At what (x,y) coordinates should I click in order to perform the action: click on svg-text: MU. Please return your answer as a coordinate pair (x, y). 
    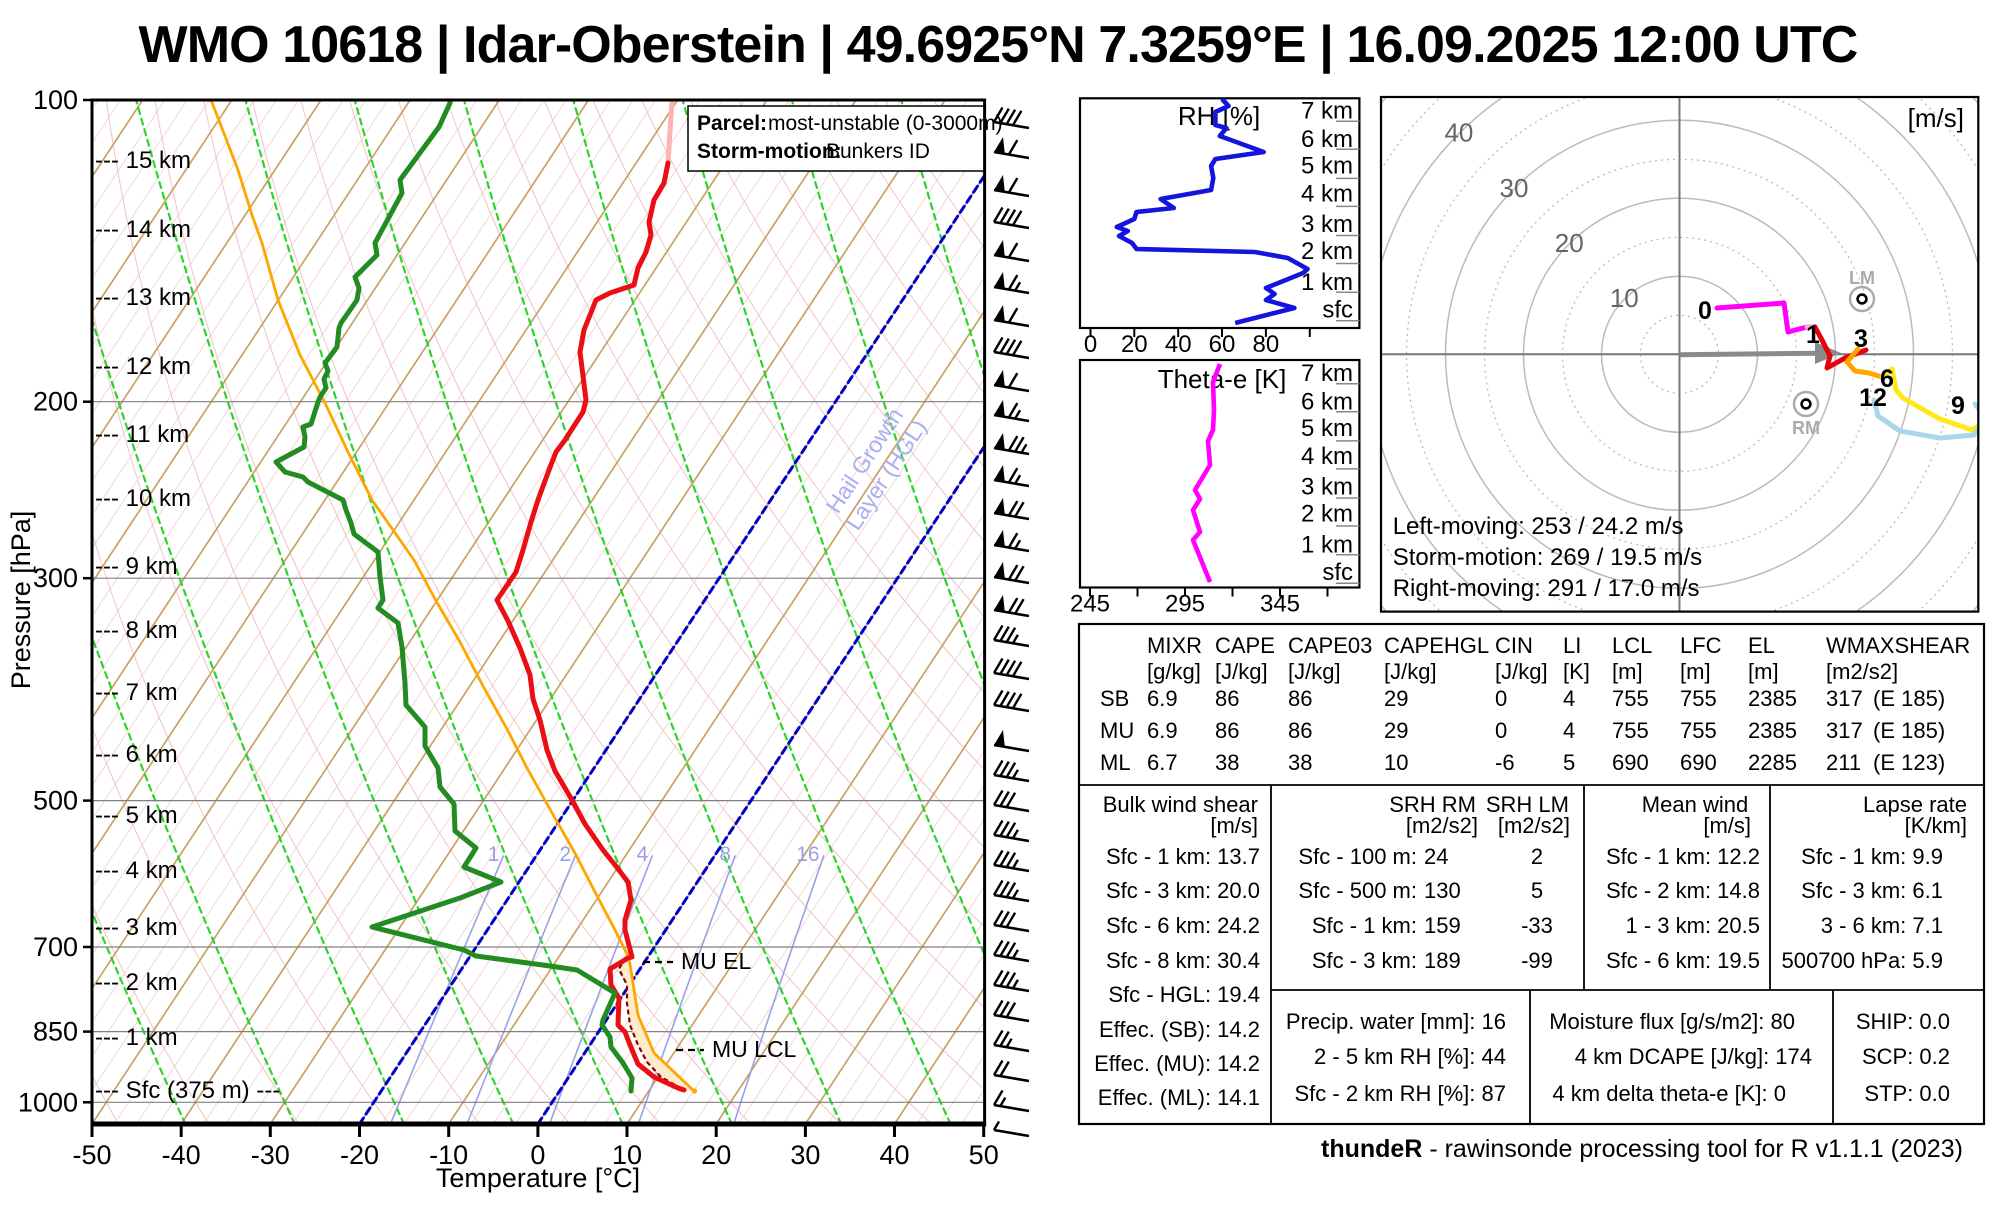
    Looking at the image, I should click on (1117, 730).